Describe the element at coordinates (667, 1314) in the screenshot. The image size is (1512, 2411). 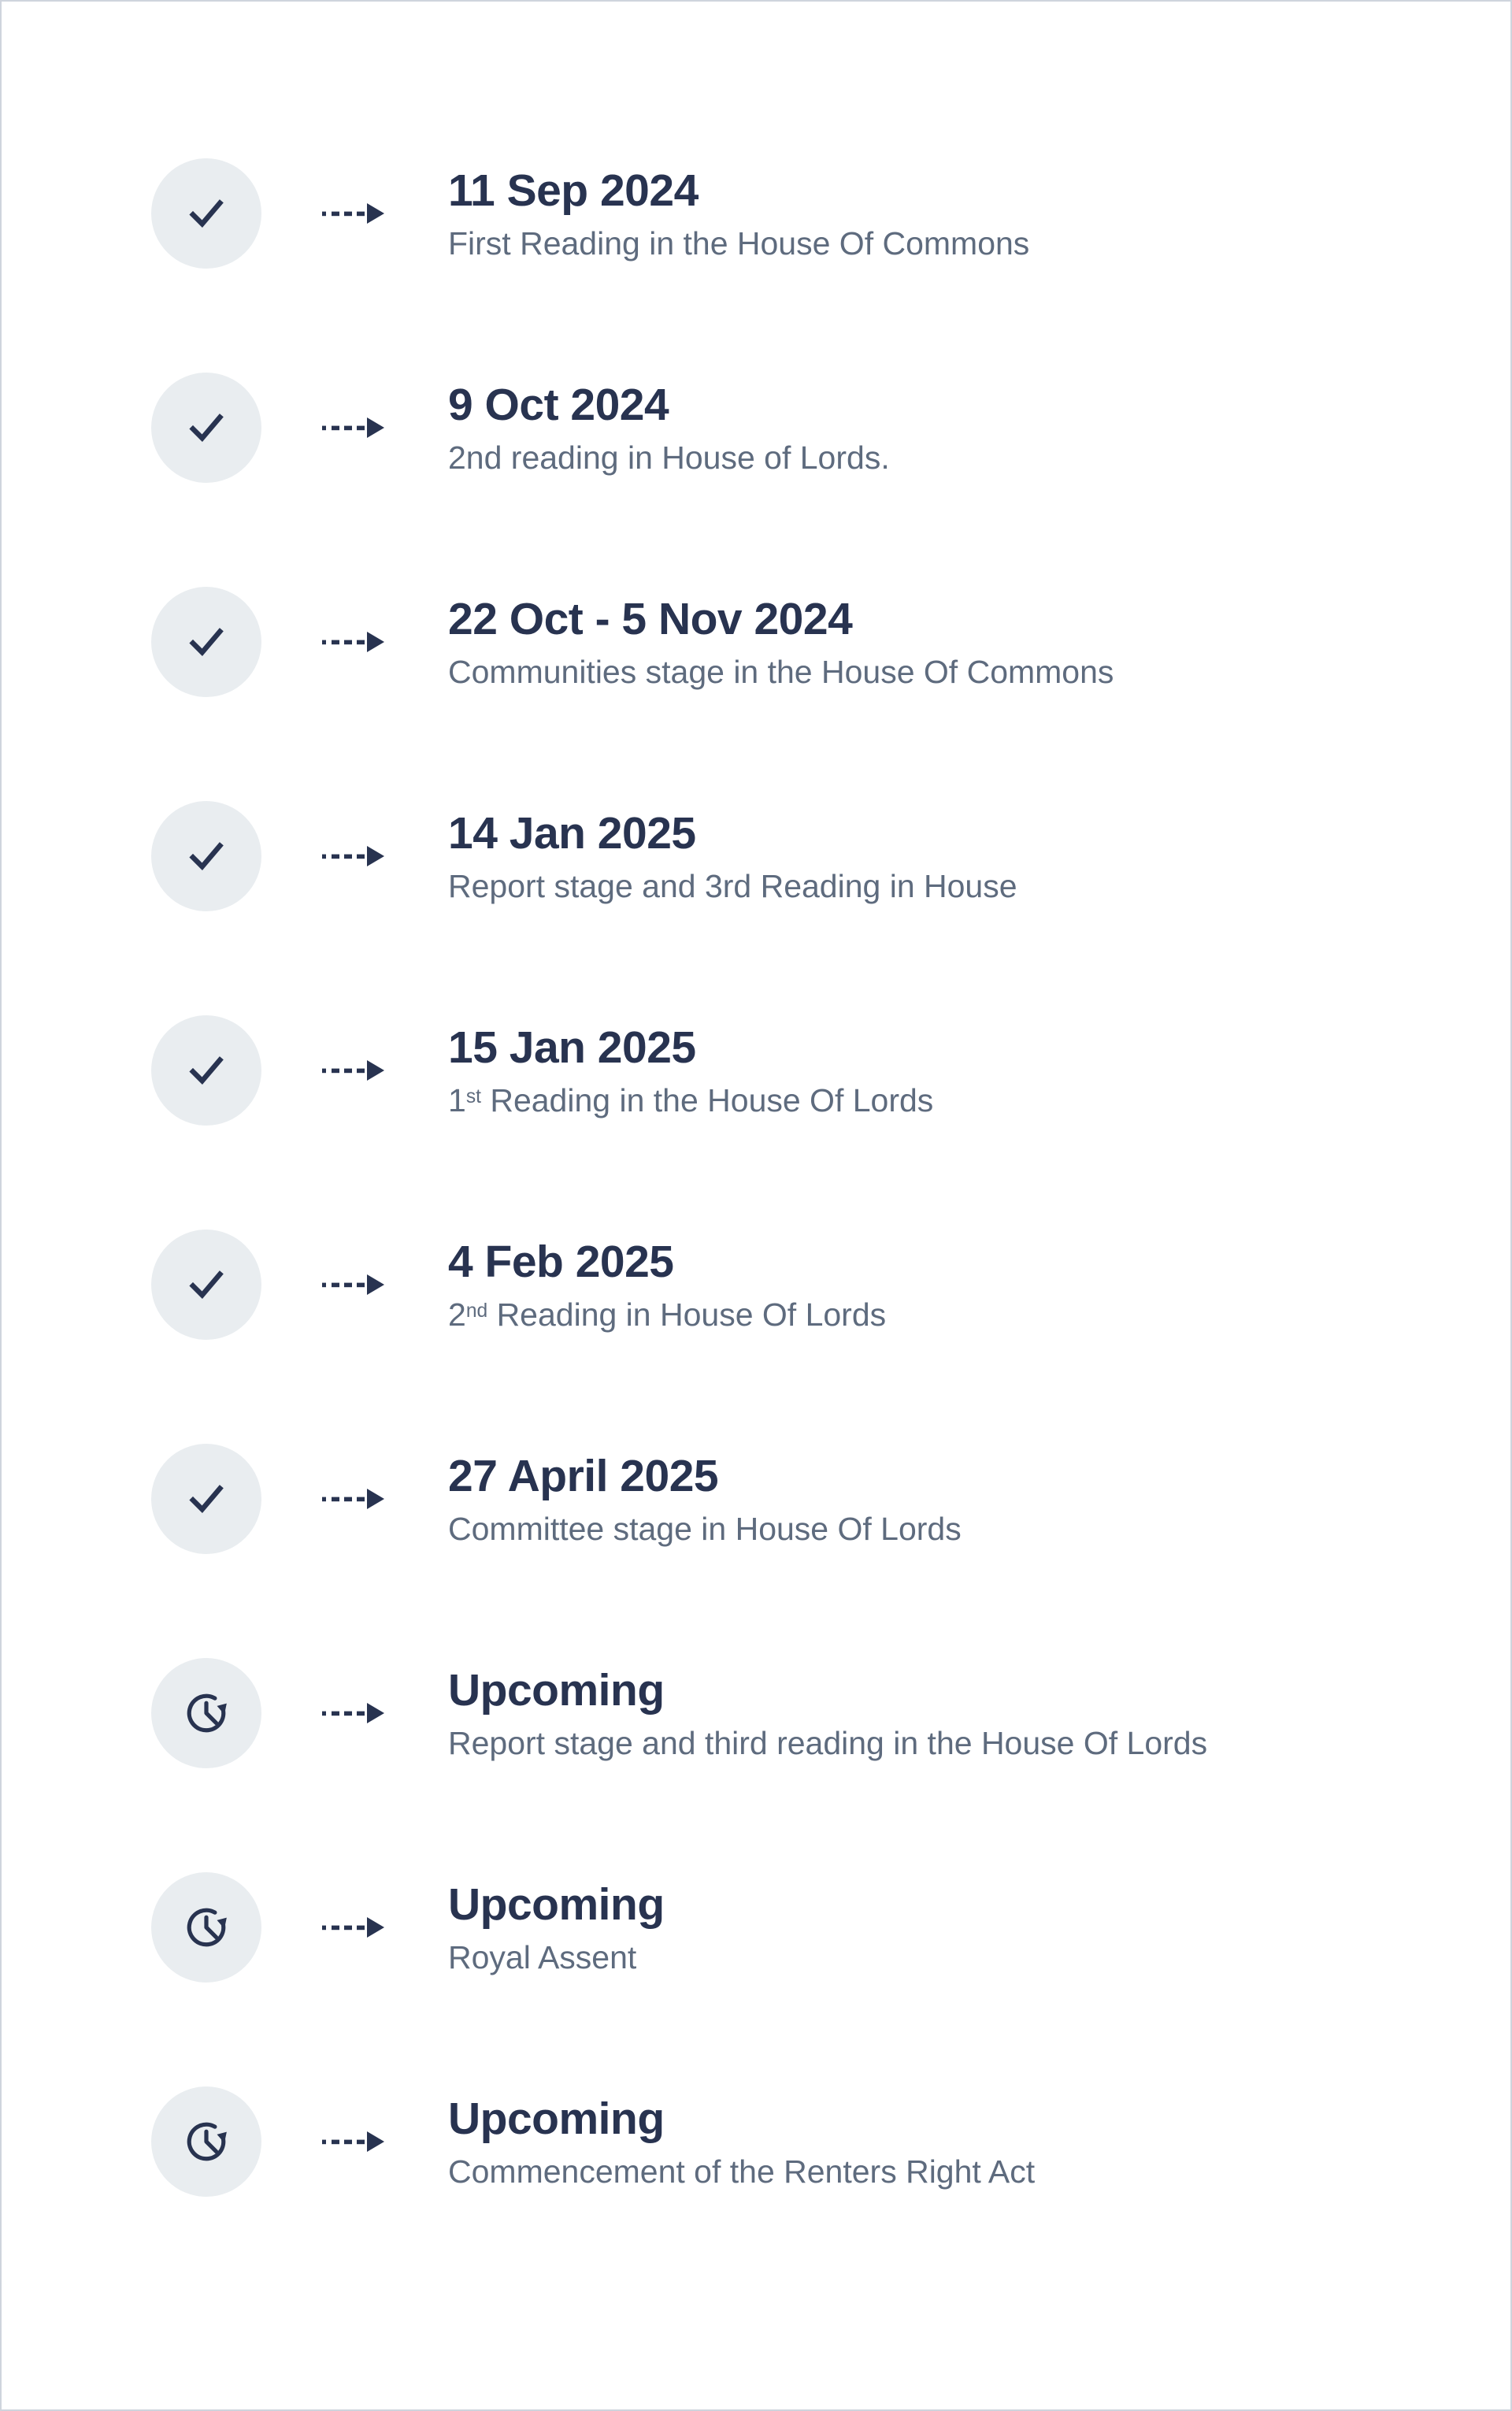
I see `item-subtitle: 2nd Reading in House Of Lords` at that location.